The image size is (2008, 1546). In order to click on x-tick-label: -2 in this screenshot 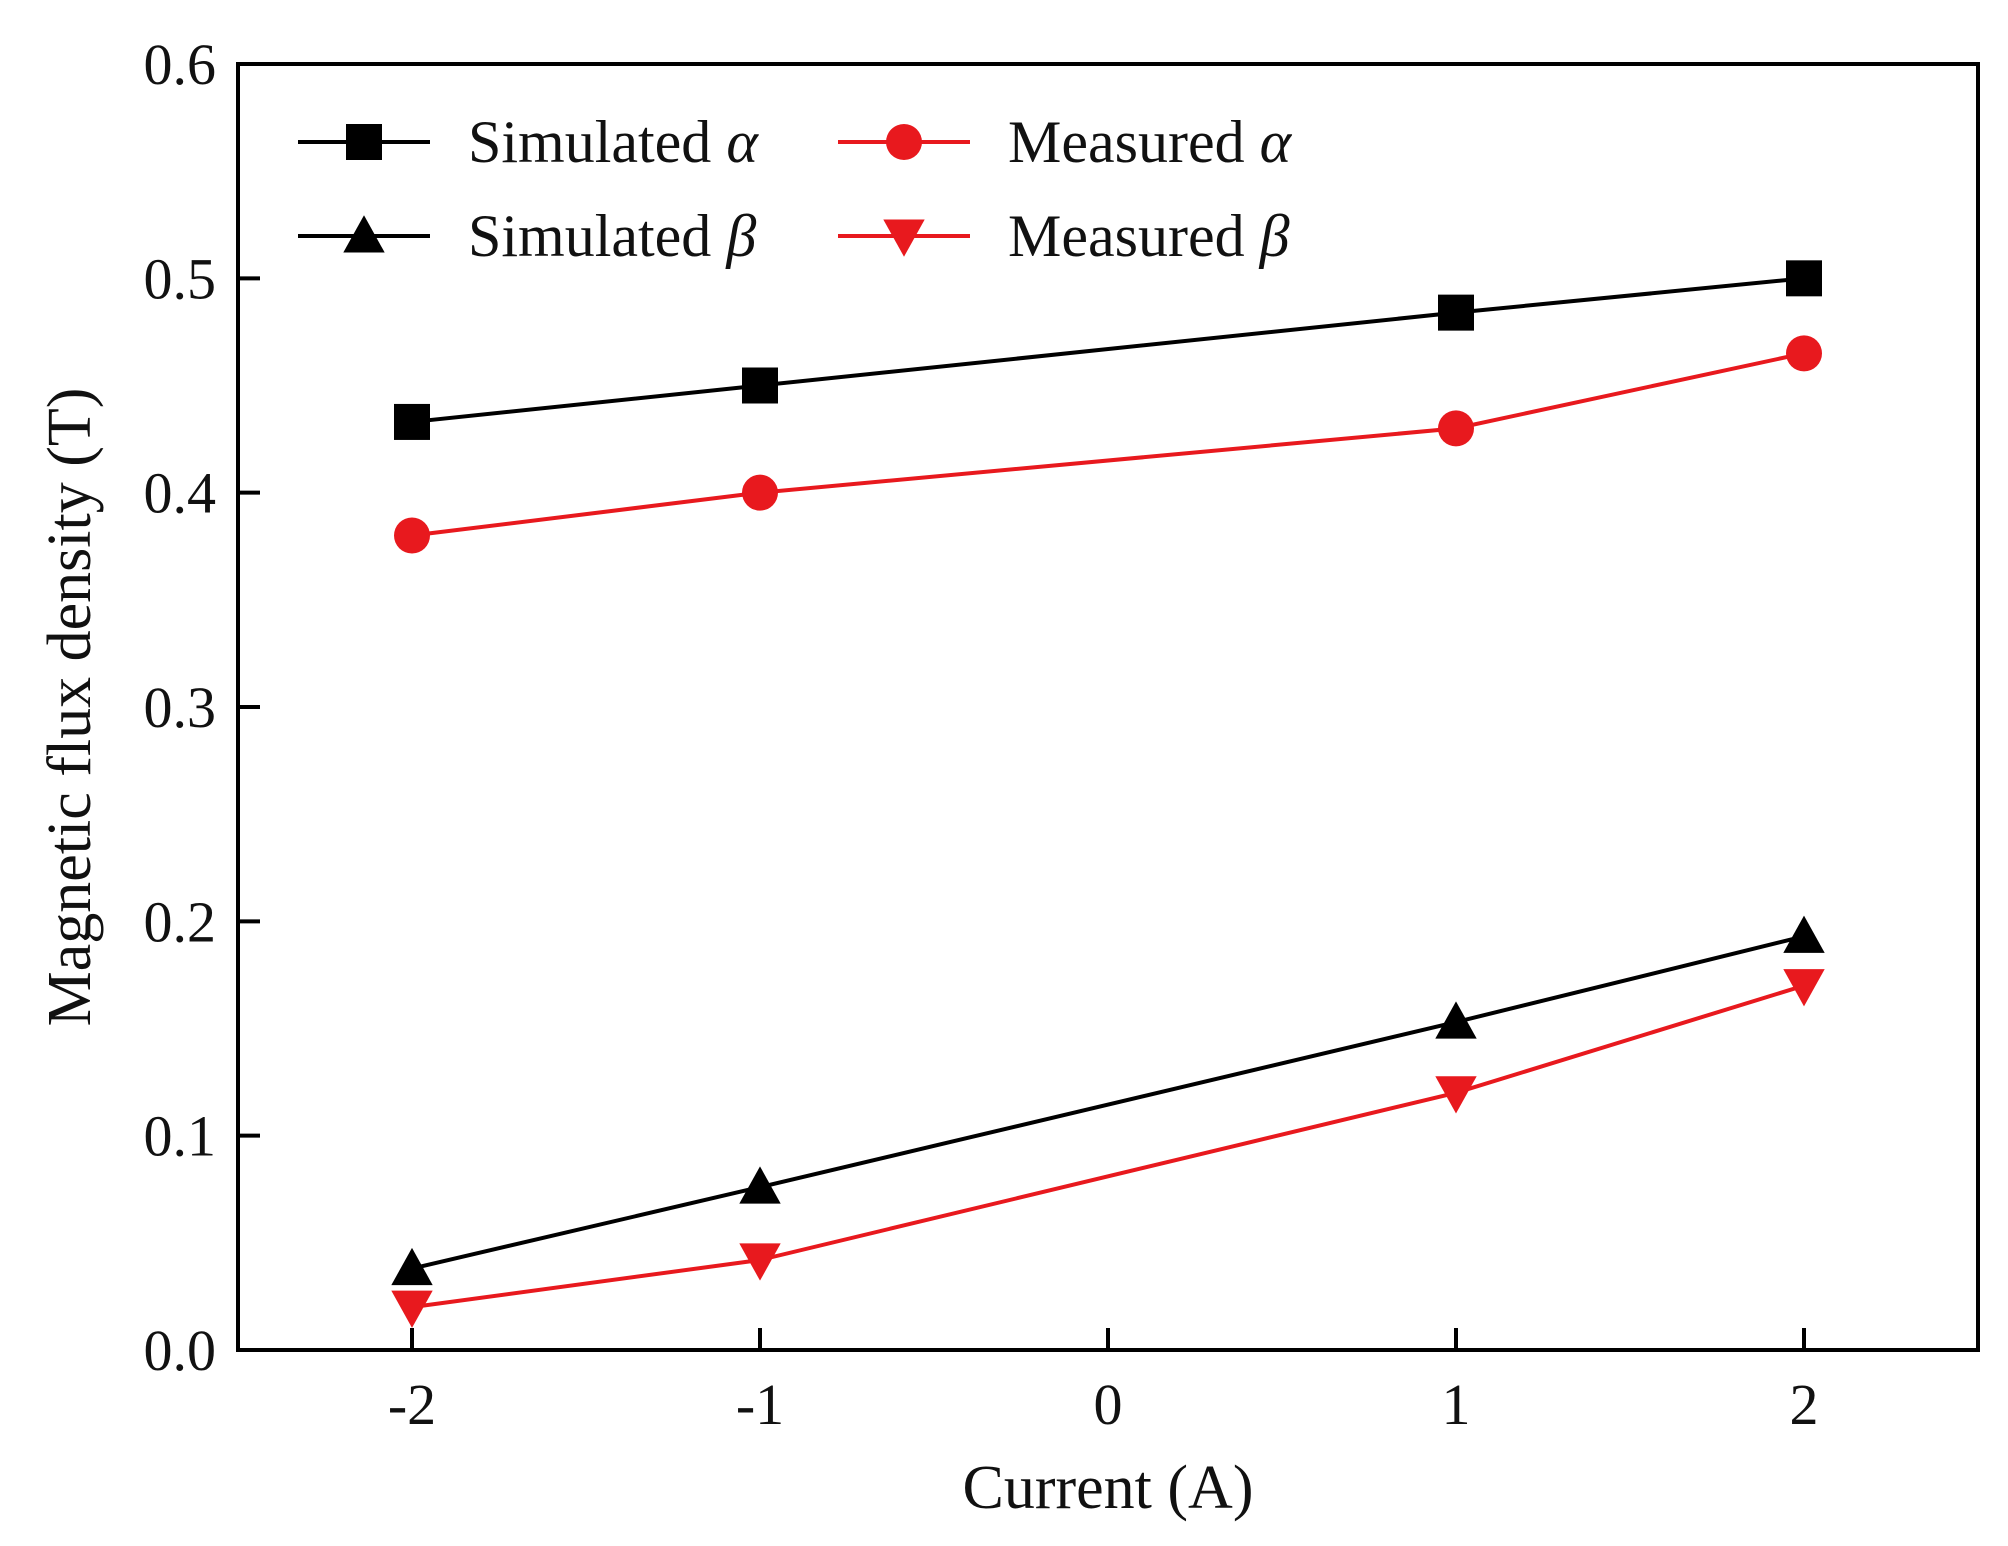, I will do `click(412, 1404)`.